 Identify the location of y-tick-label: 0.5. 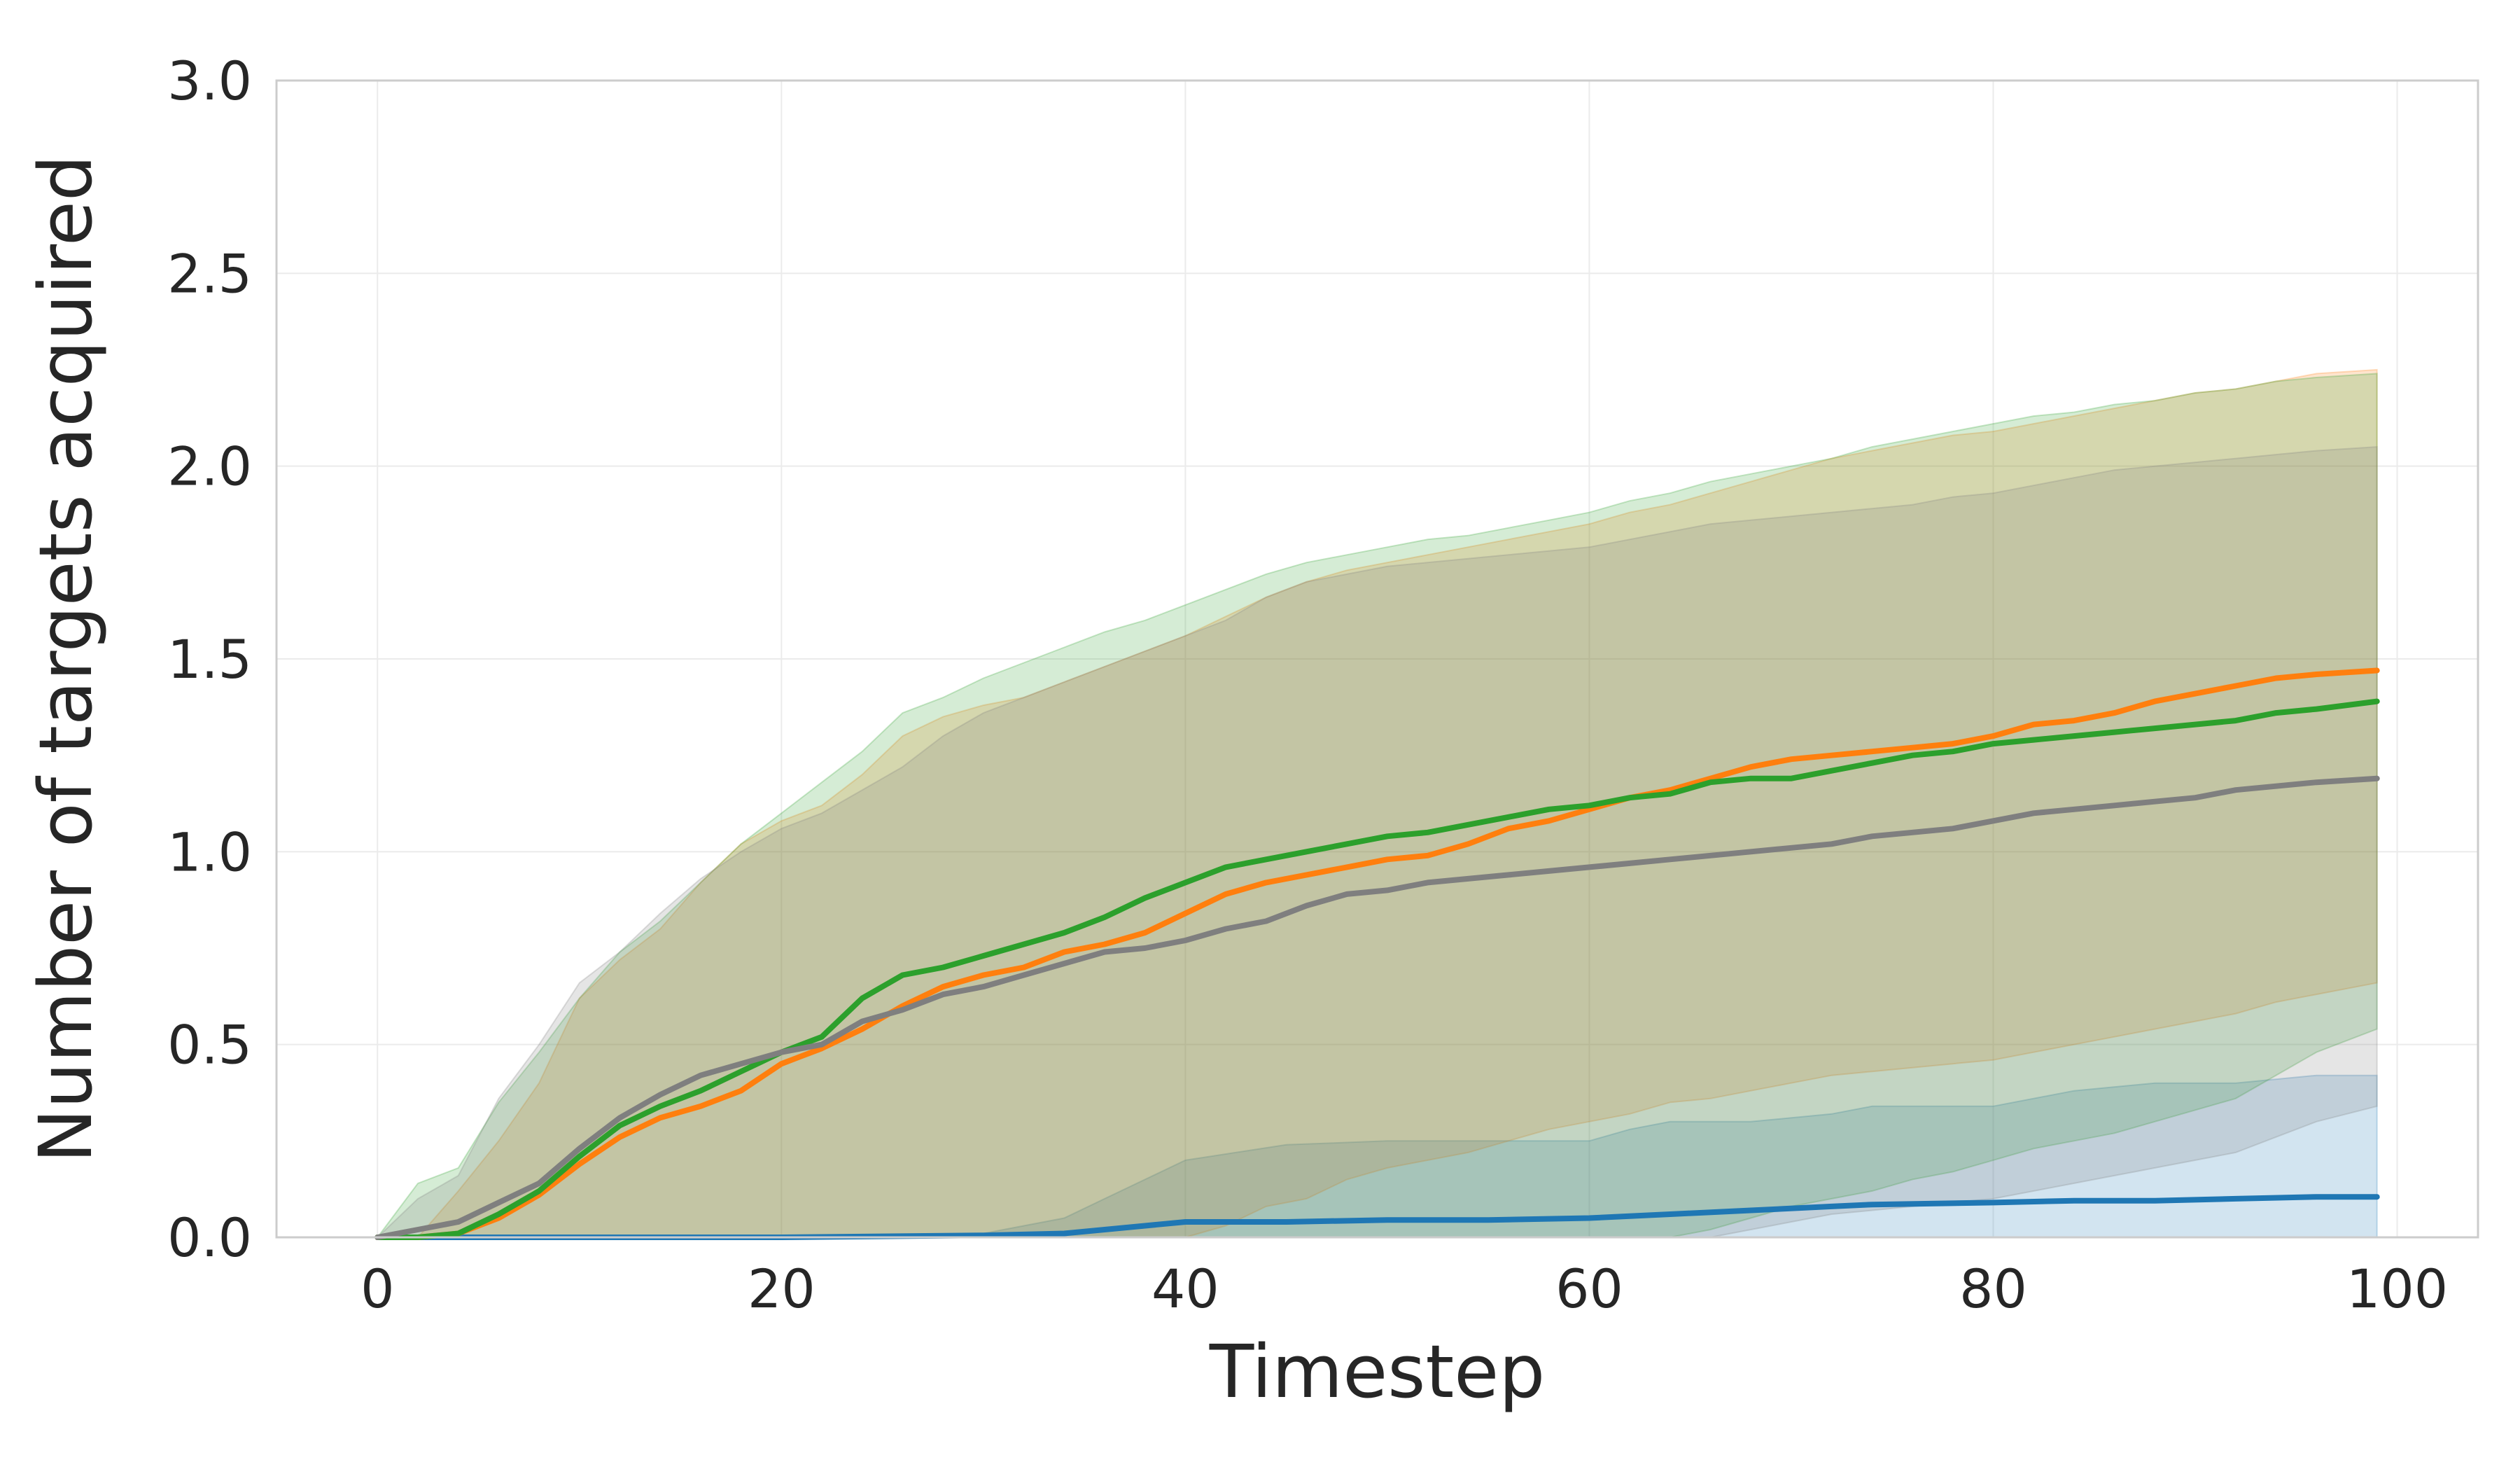
(209, 1045).